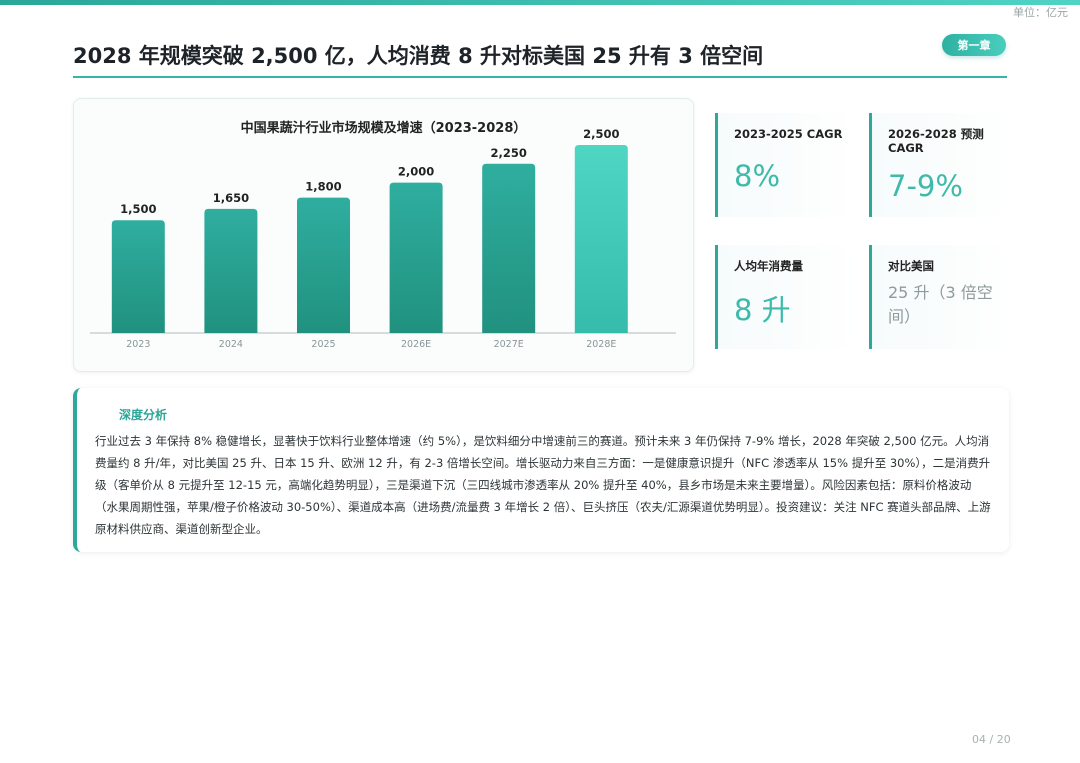  I want to click on x-tick-label: 2027E, so click(509, 344).